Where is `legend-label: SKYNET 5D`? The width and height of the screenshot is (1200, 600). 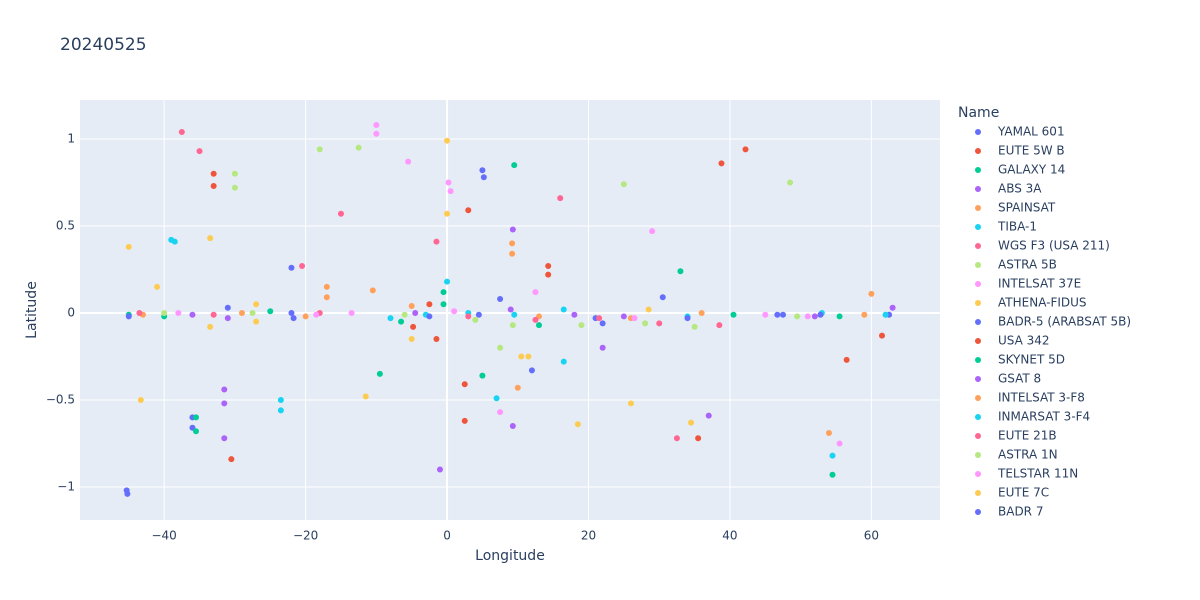
legend-label: SKYNET 5D is located at coordinates (1031, 360).